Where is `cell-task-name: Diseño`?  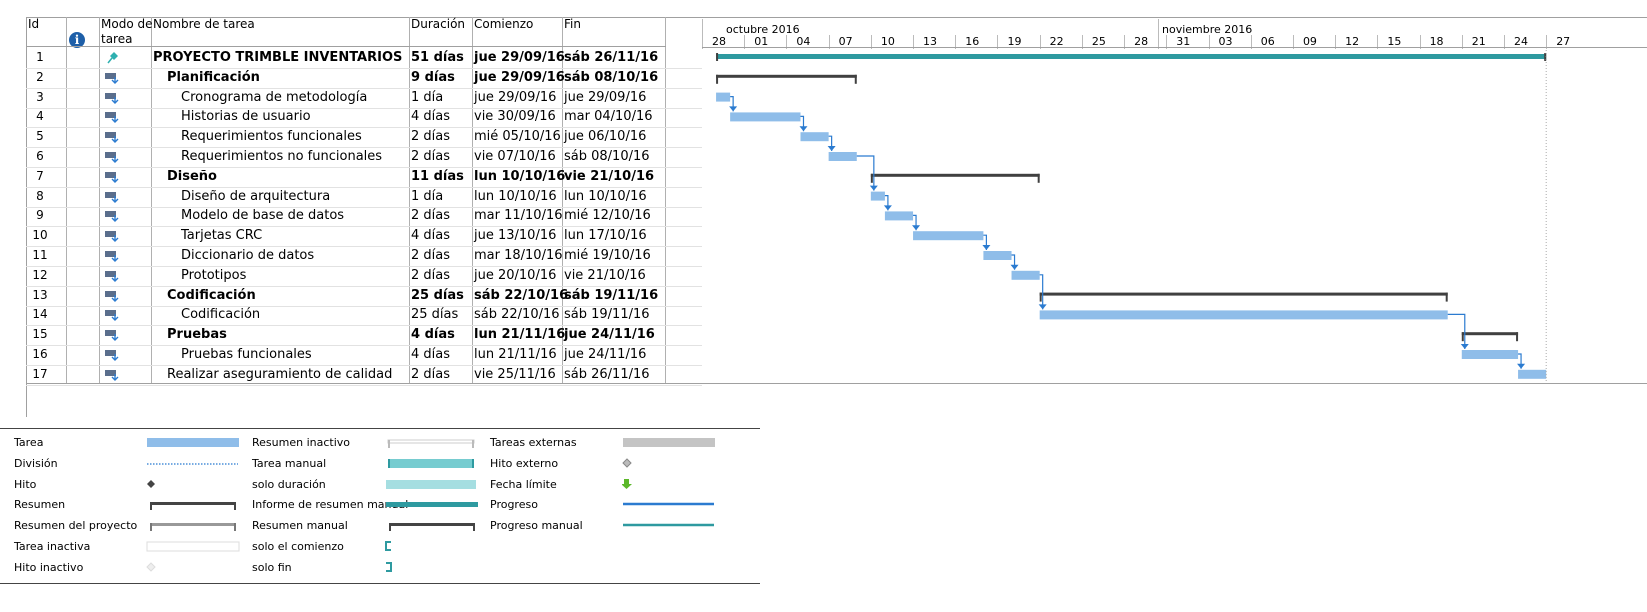
cell-task-name: Diseño is located at coordinates (192, 176).